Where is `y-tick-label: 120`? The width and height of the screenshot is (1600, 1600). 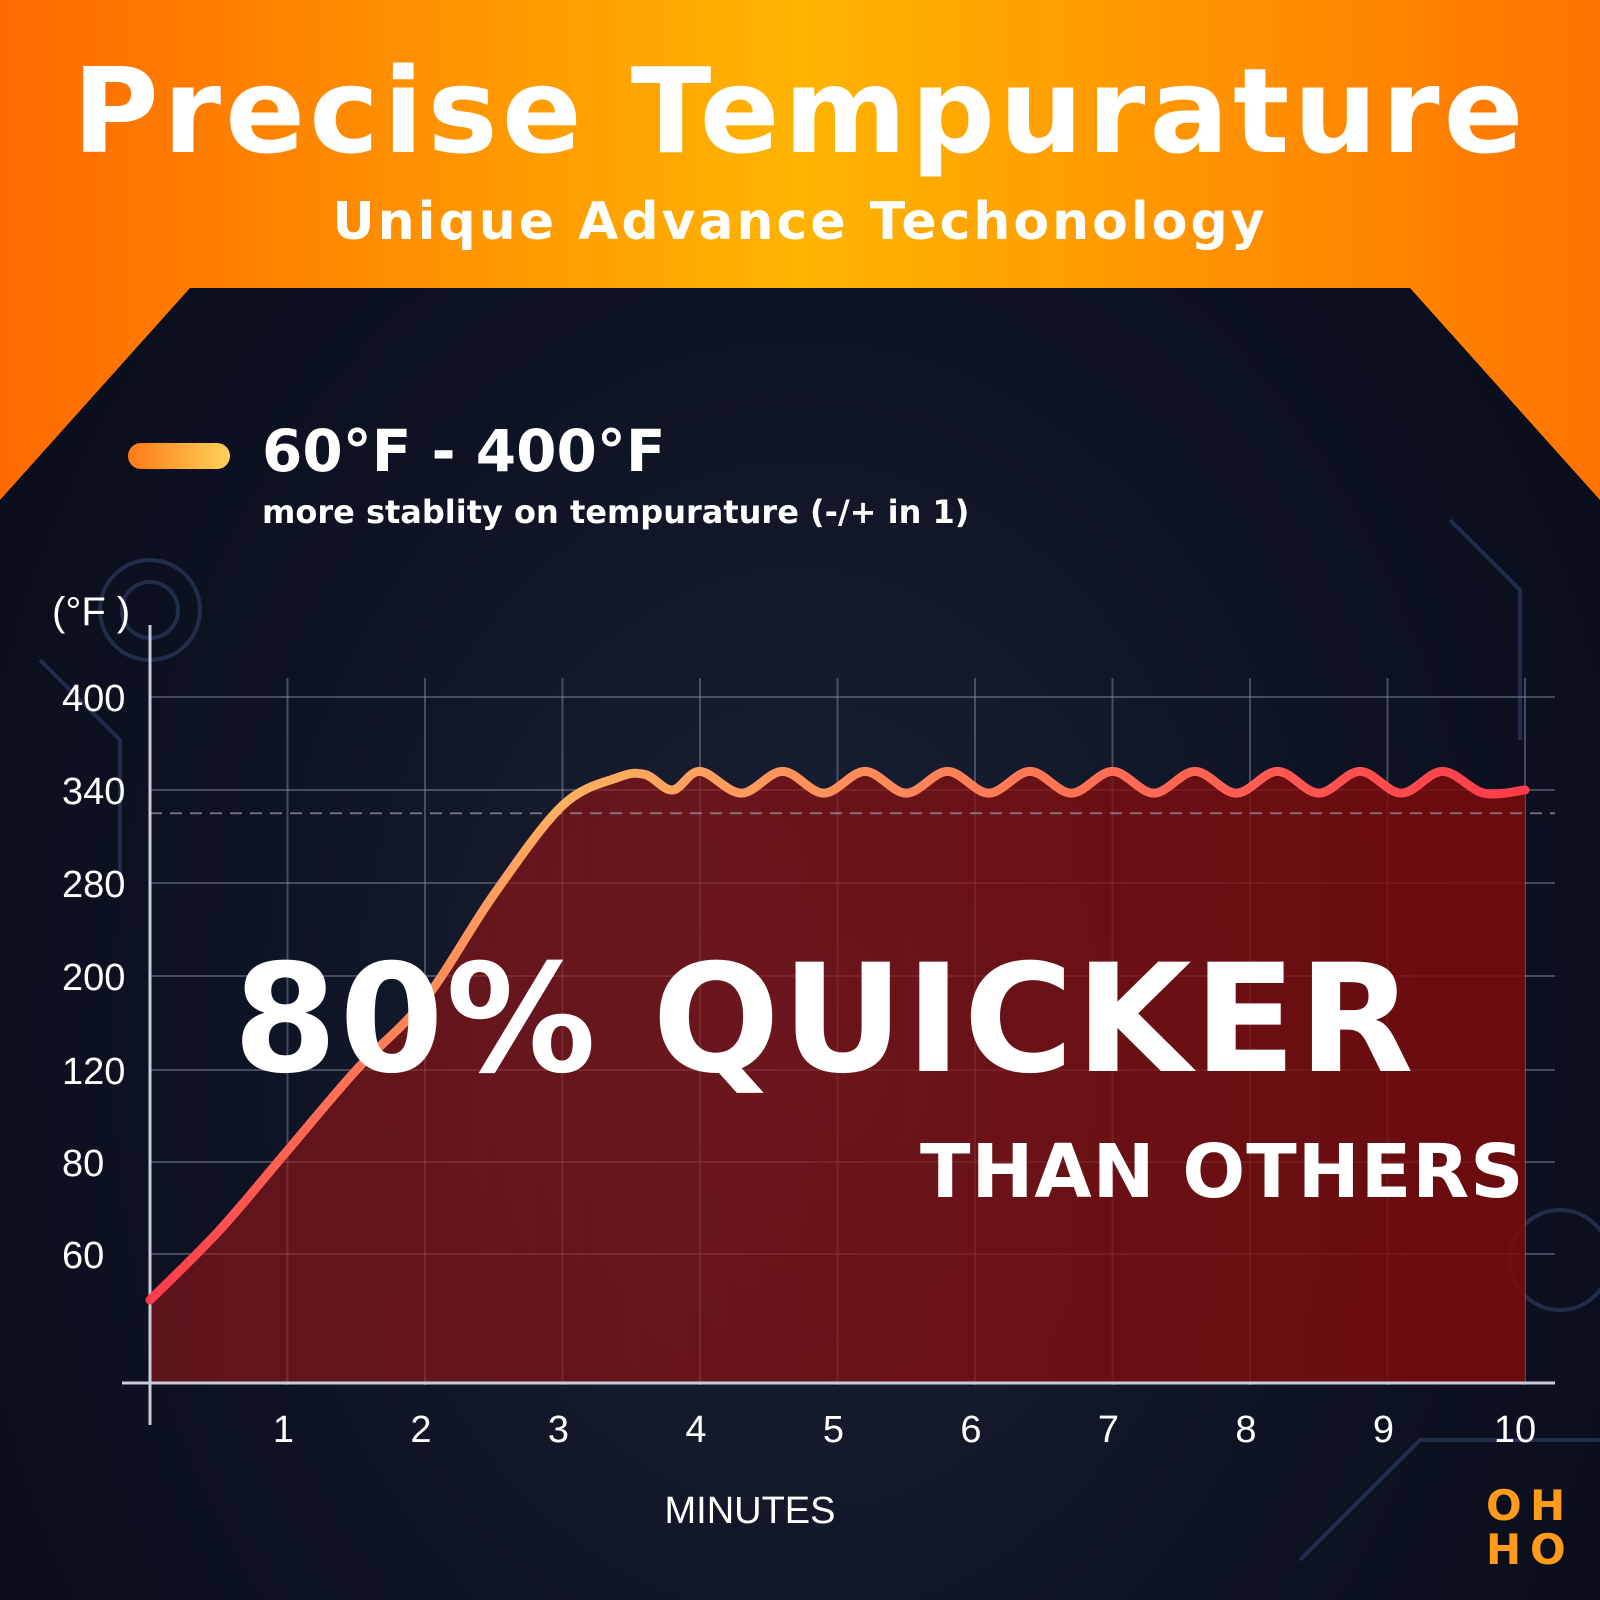 y-tick-label: 120 is located at coordinates (93, 1072).